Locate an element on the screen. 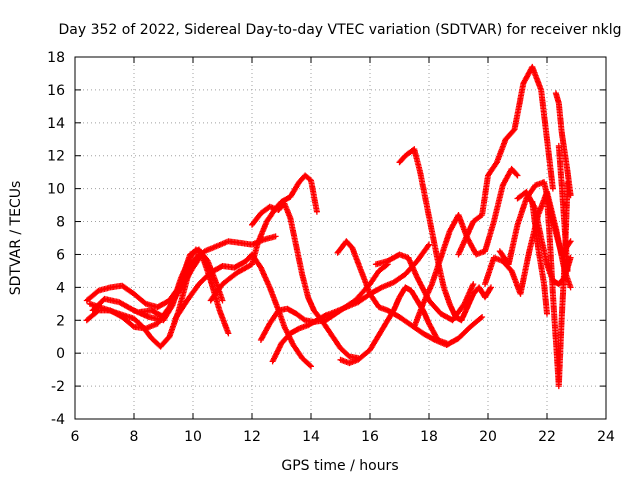 This screenshot has height=480, width=640. x-tick-label: 24 is located at coordinates (606, 437).